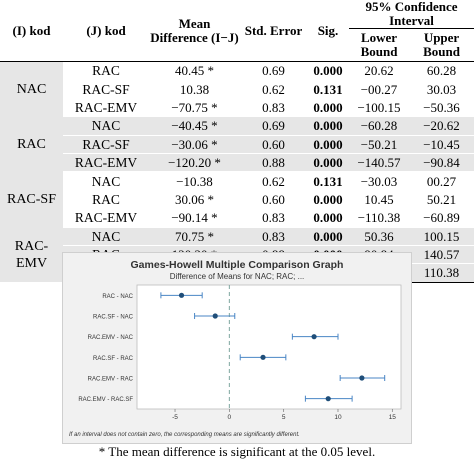 This screenshot has width=474, height=460. Describe the element at coordinates (194, 108) in the screenshot. I see `mean-difference-cell: −70.75 *` at that location.